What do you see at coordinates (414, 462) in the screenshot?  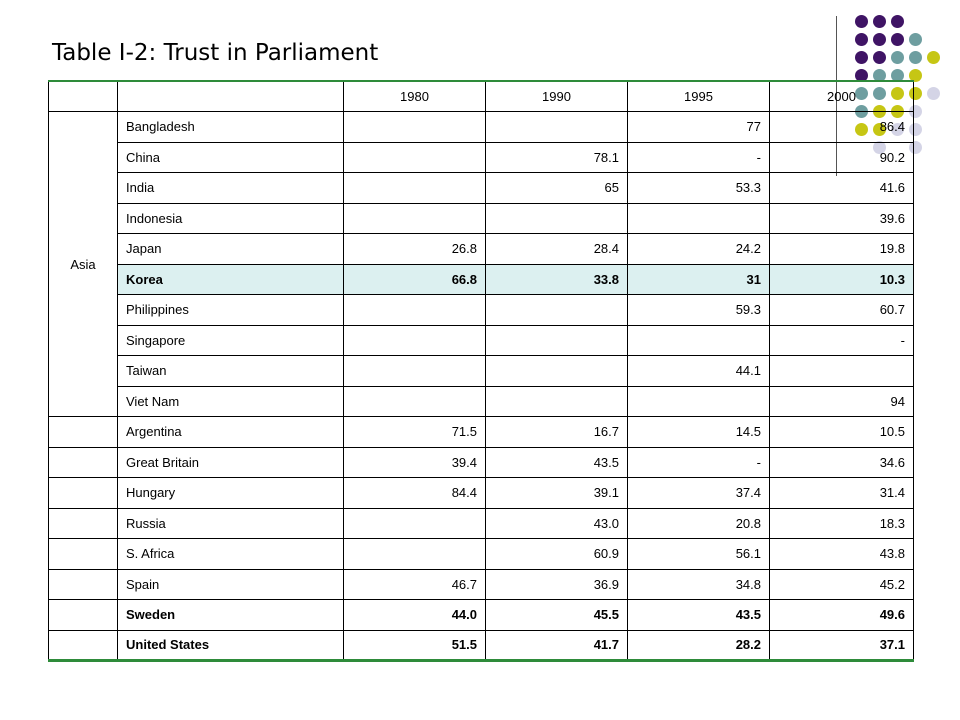 I see `value-cell: 39.4` at bounding box center [414, 462].